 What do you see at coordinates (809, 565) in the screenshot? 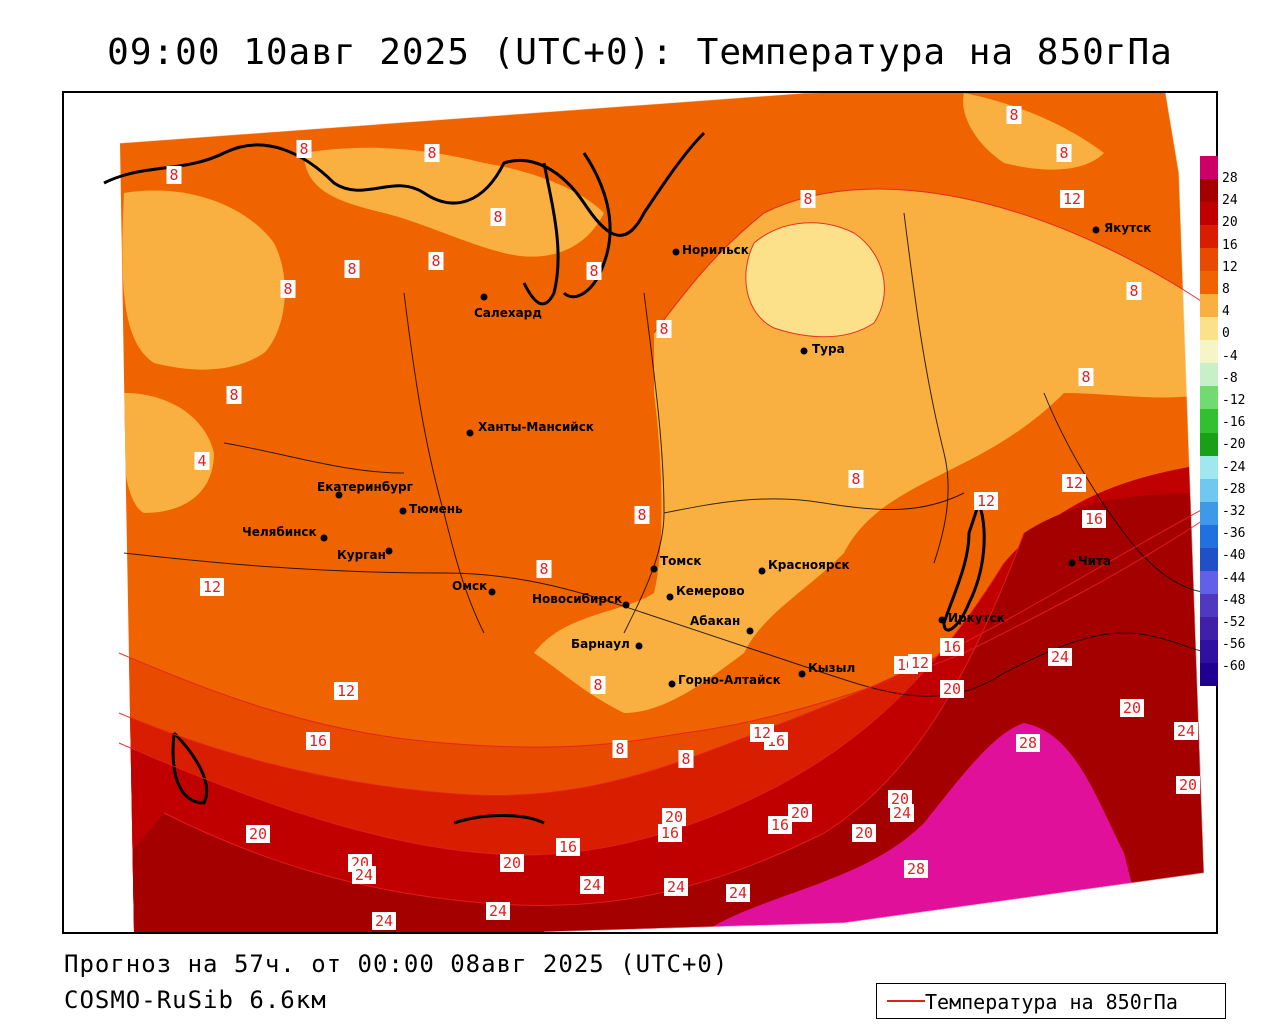
I see `city-label: Красноярск` at bounding box center [809, 565].